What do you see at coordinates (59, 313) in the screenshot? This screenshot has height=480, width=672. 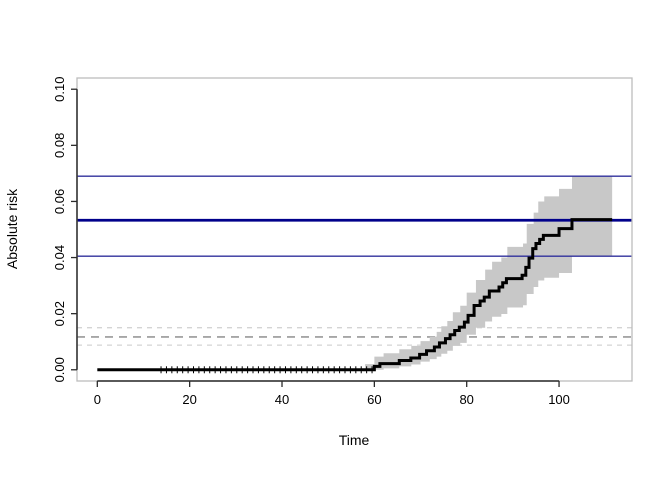 I see `y-axis-tick-label: 0.02` at bounding box center [59, 313].